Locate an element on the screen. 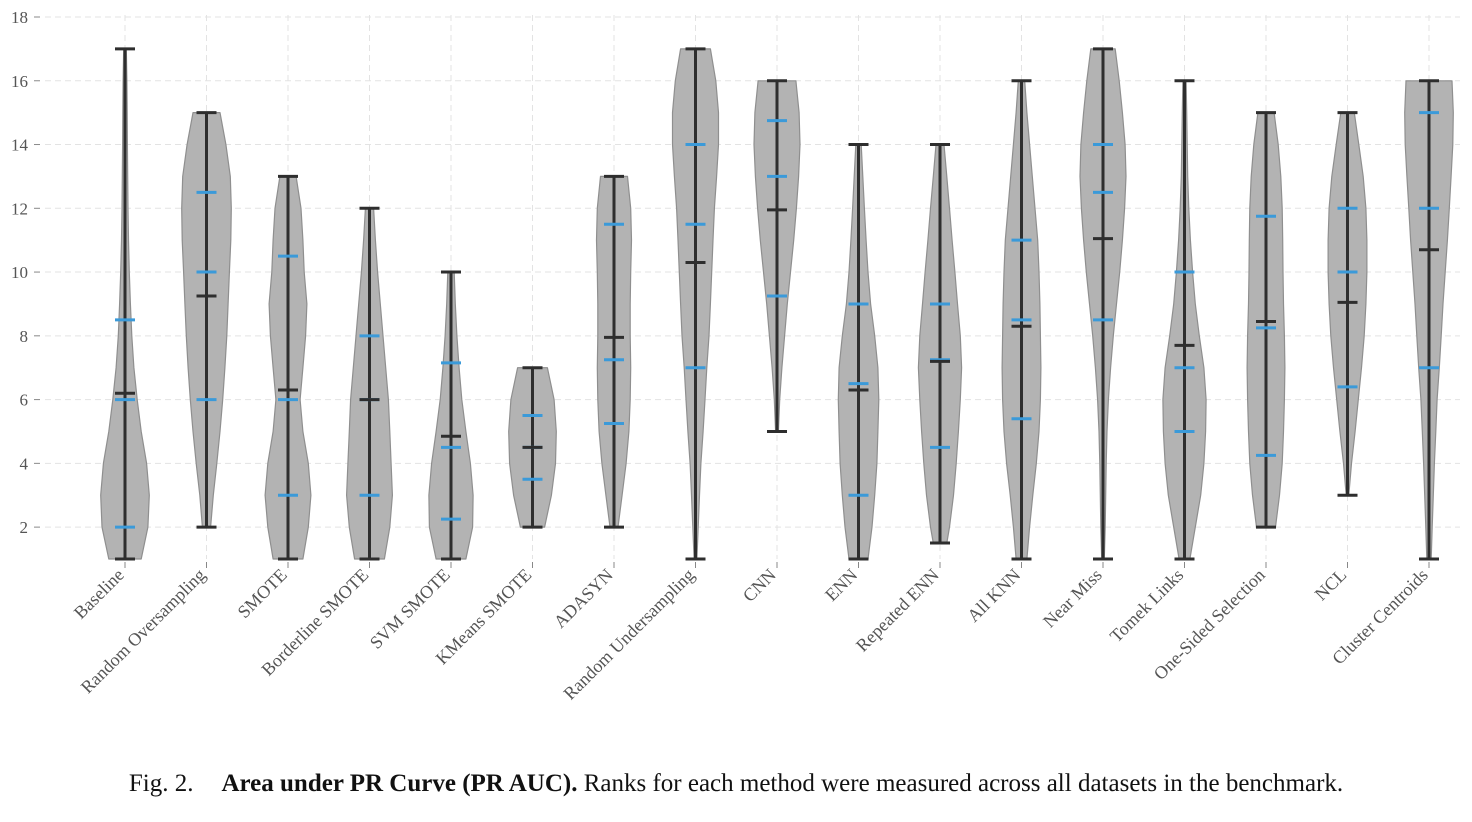 The width and height of the screenshot is (1472, 822). x-tick-label: NCL is located at coordinates (1331, 585).